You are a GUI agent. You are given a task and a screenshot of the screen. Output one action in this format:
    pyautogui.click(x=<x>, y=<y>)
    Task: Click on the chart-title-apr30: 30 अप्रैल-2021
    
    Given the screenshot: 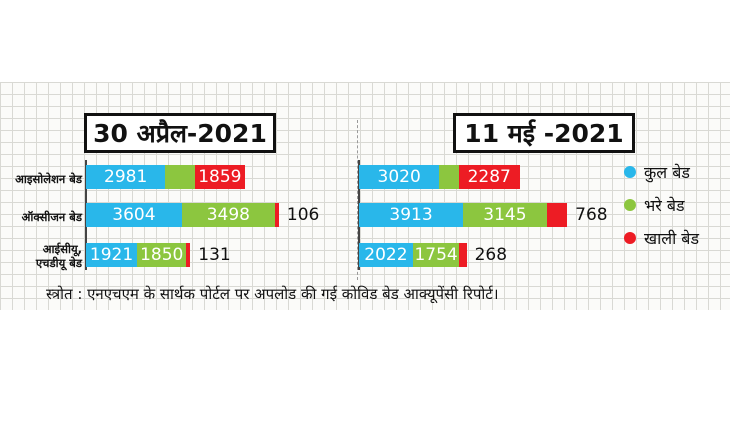 What is the action you would take?
    pyautogui.click(x=180, y=133)
    